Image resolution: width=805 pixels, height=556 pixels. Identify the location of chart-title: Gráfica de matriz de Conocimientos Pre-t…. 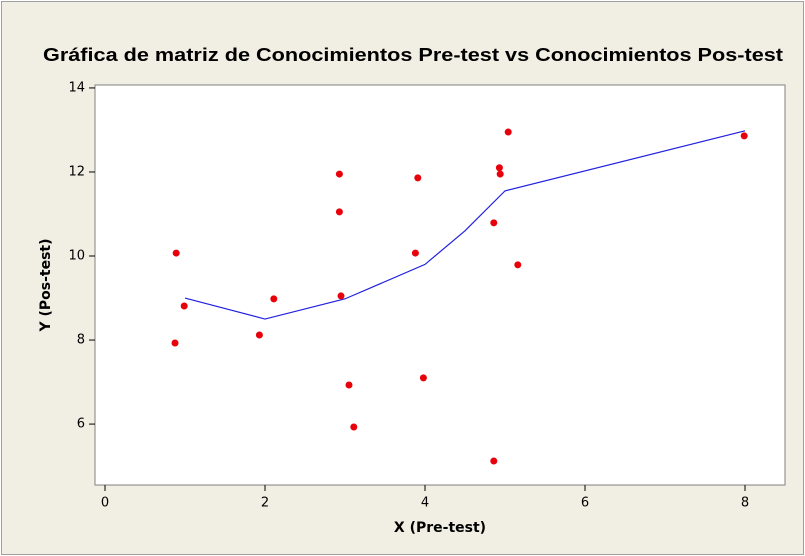
(413, 55).